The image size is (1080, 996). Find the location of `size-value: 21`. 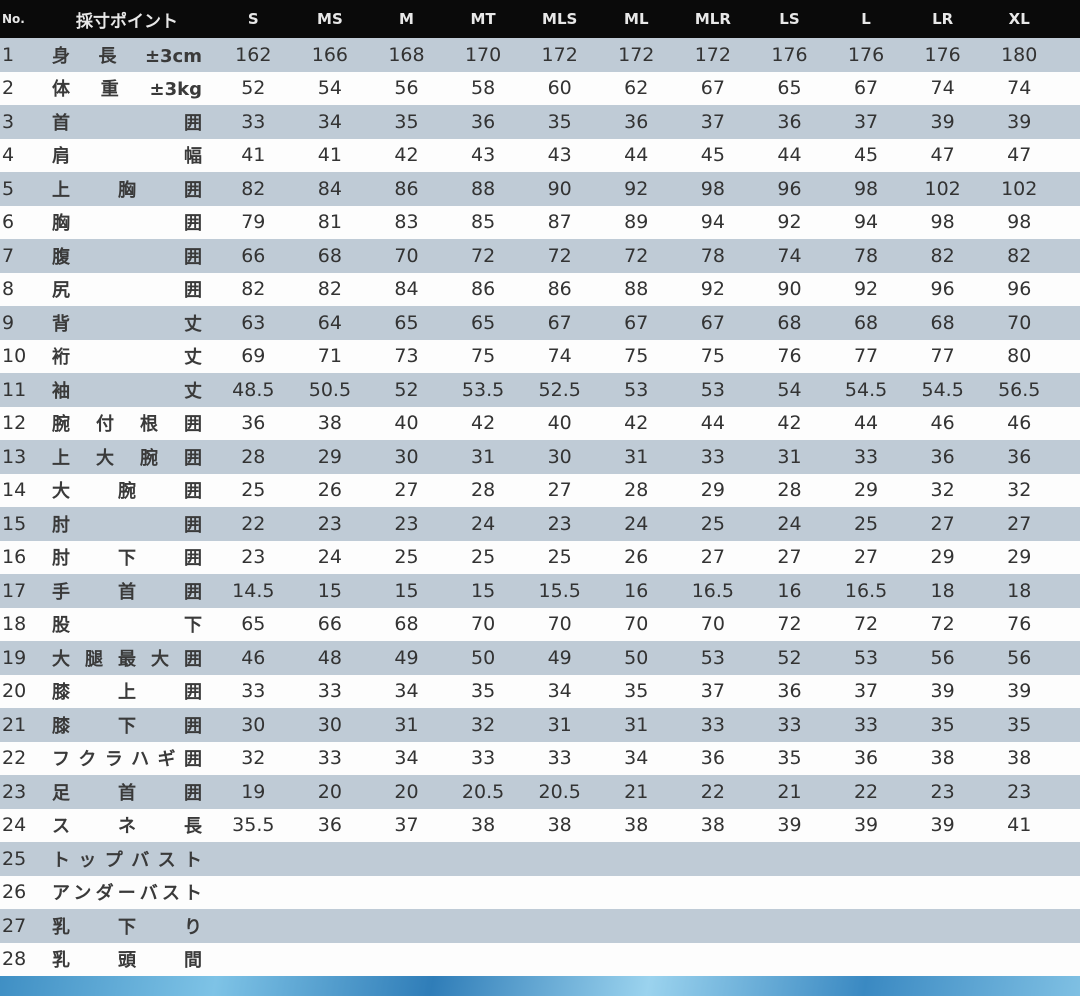

size-value: 21 is located at coordinates (789, 791).